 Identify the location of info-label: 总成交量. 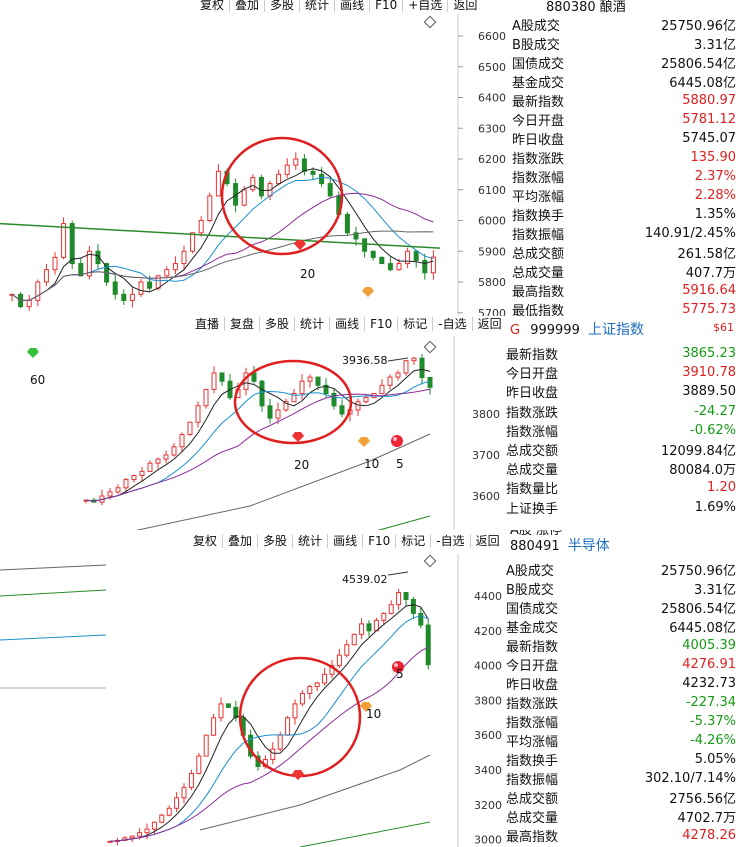
(538, 273).